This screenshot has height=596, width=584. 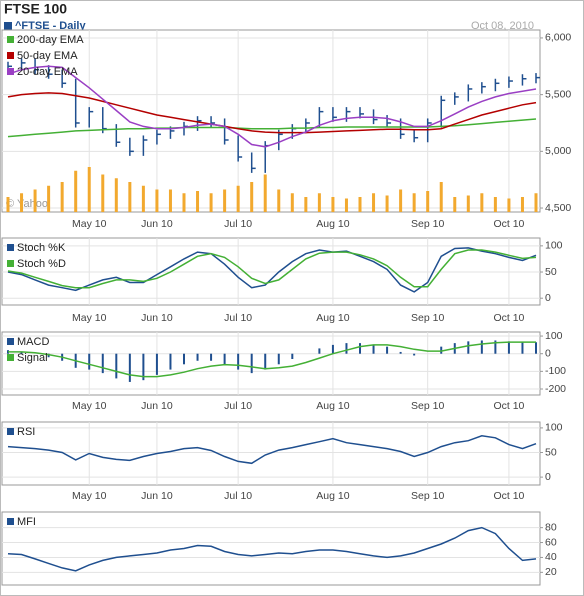 I want to click on y-tick-label: 4,500, so click(x=558, y=208).